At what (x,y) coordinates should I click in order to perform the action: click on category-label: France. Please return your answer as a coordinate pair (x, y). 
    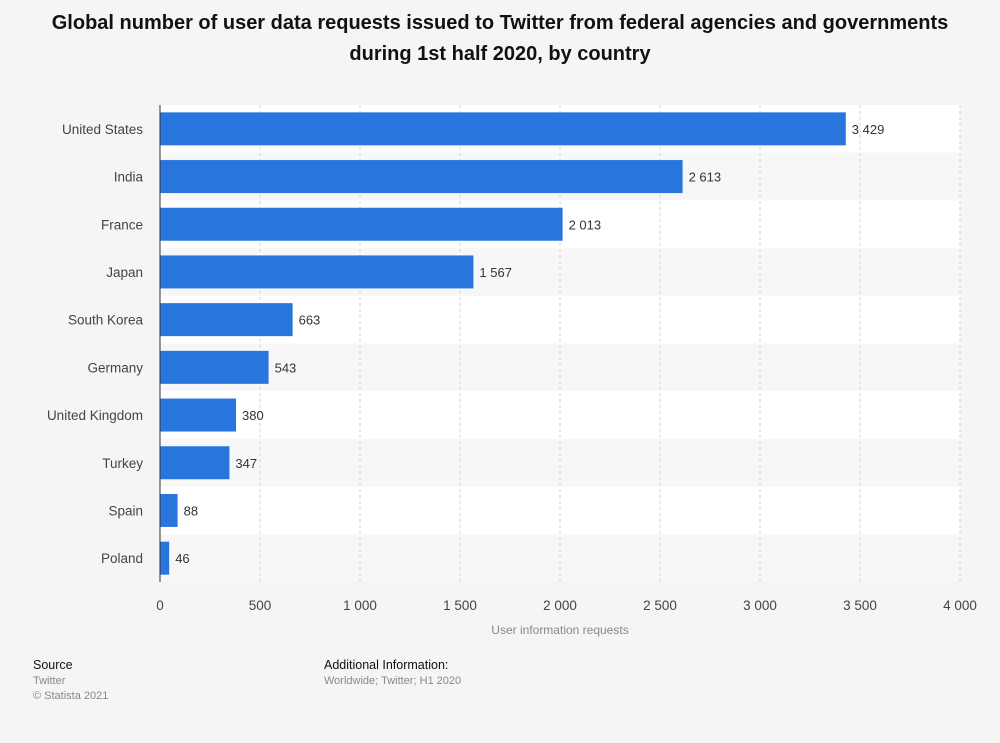
    Looking at the image, I should click on (122, 224).